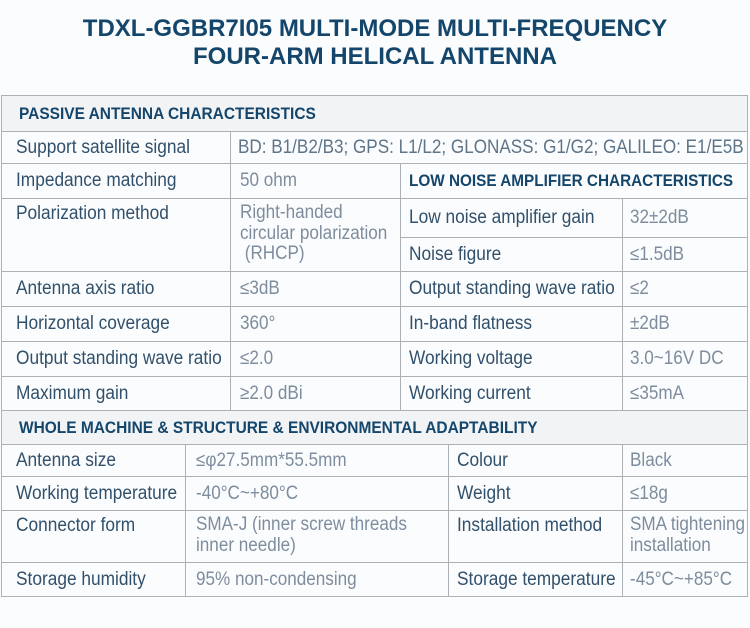 This screenshot has width=750, height=628. What do you see at coordinates (685, 460) in the screenshot?
I see `row-value: Black` at bounding box center [685, 460].